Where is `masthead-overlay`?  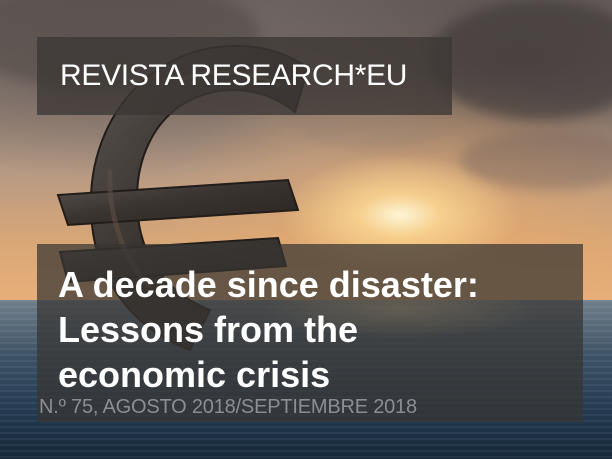 masthead-overlay is located at coordinates (244, 76).